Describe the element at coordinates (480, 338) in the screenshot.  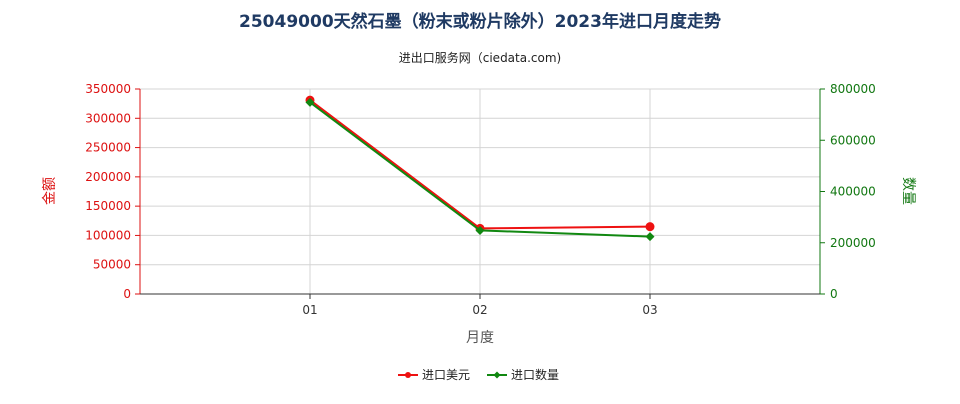
I see `x-axis-label: 月度` at that location.